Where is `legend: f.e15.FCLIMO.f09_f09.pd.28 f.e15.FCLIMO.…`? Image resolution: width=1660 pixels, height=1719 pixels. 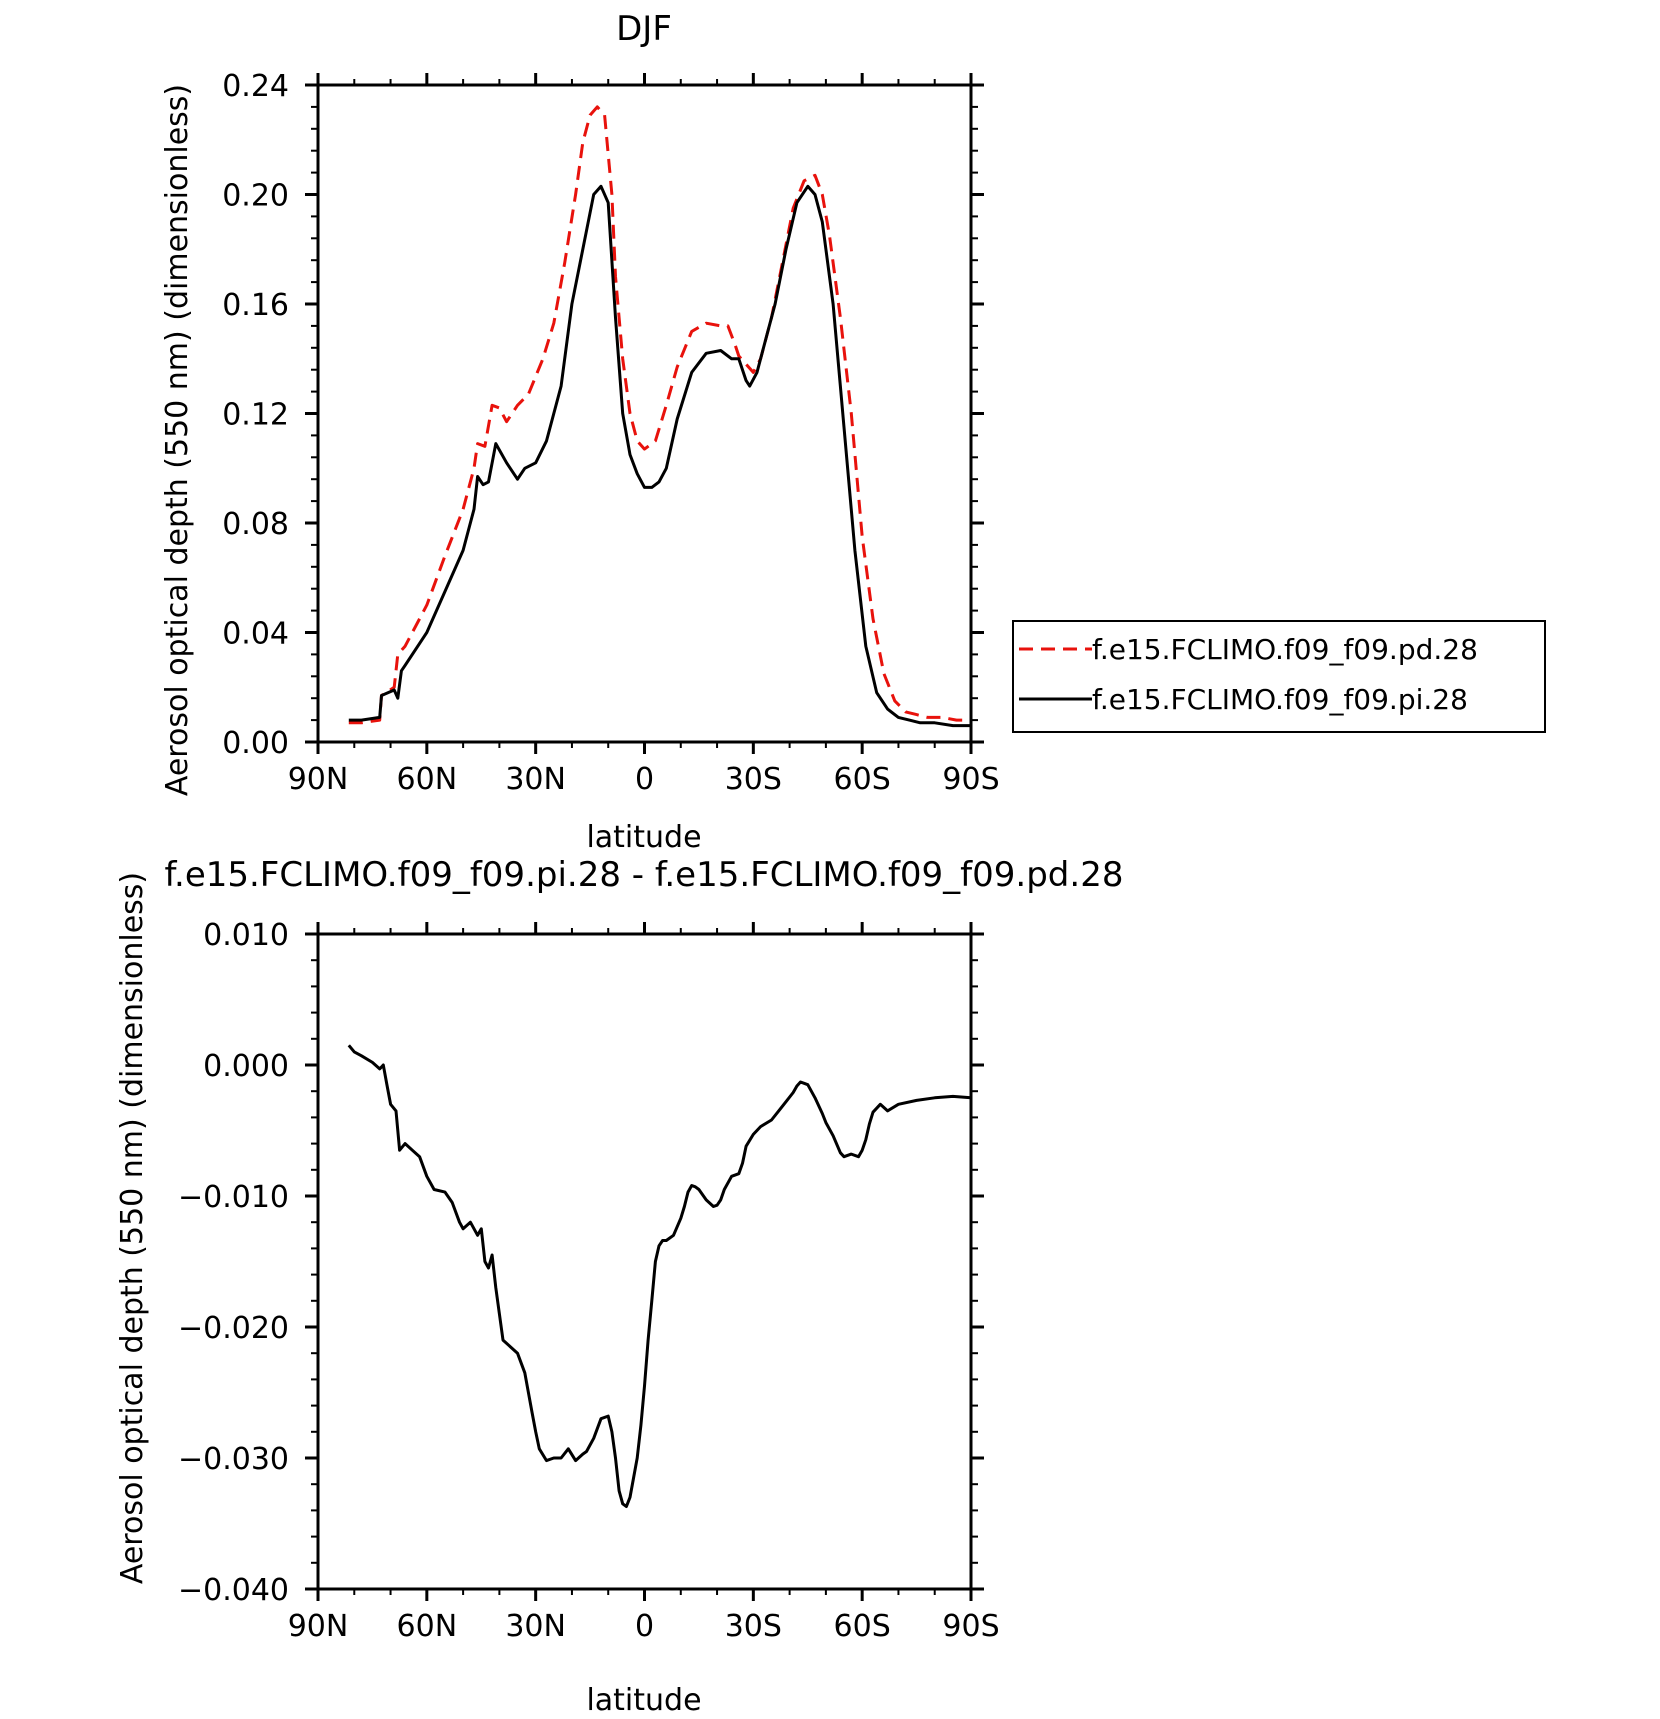
legend: f.e15.FCLIMO.f09_f09.pd.28 f.e15.FCLIMO.… is located at coordinates (1279, 676).